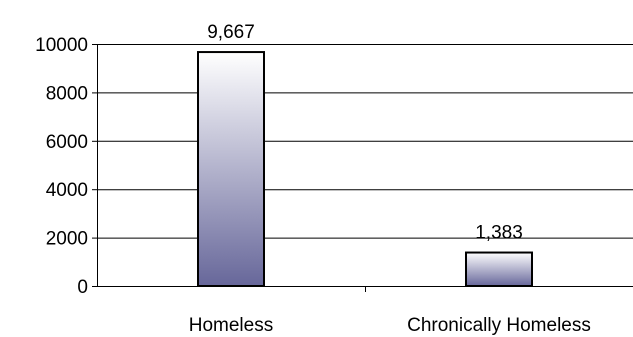  What do you see at coordinates (67, 190) in the screenshot?
I see `y-tick-label: 4000` at bounding box center [67, 190].